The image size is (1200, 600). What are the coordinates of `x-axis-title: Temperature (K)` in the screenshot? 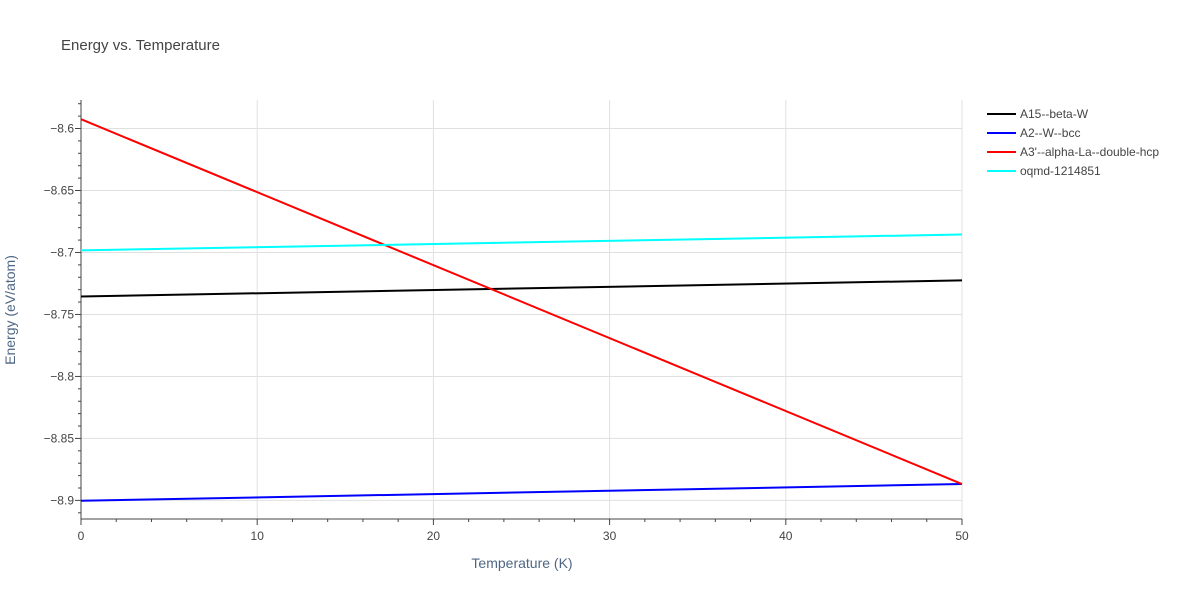 It's located at (521, 563).